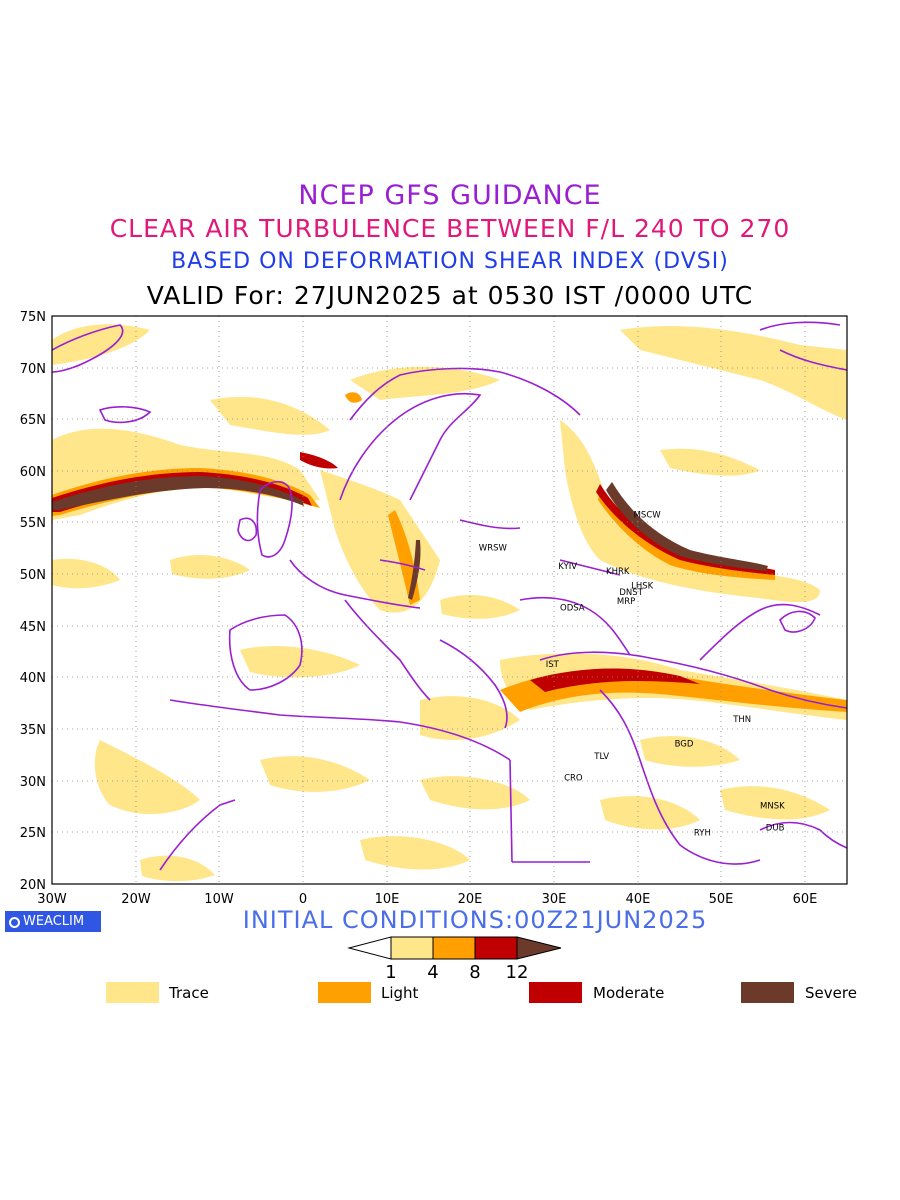  Describe the element at coordinates (539, 948) in the screenshot. I see `colorbar-over-arrow` at that location.